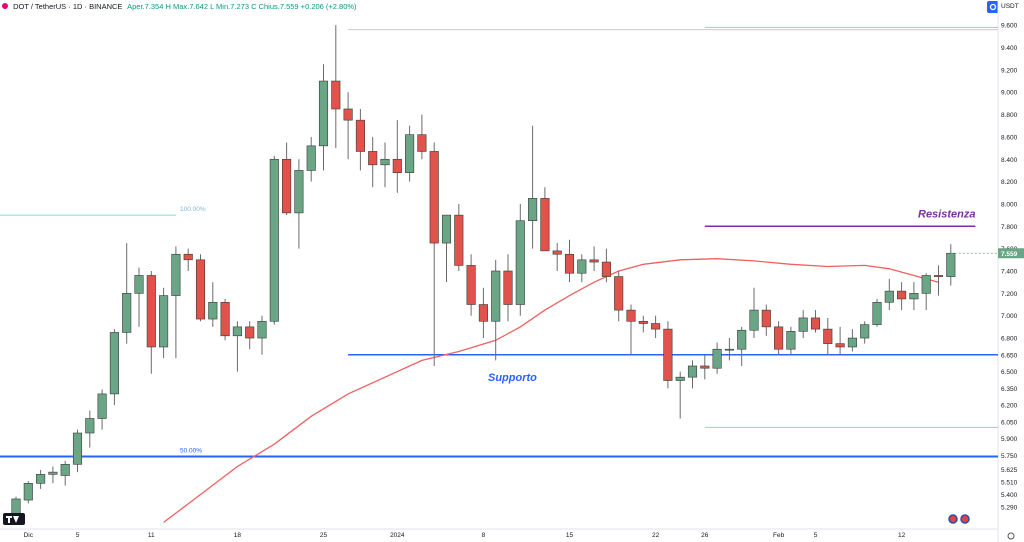 The width and height of the screenshot is (1024, 542). Describe the element at coordinates (68, 6) in the screenshot. I see `symbol-label: DOT / TetherUS · 1D · BINANCE` at that location.